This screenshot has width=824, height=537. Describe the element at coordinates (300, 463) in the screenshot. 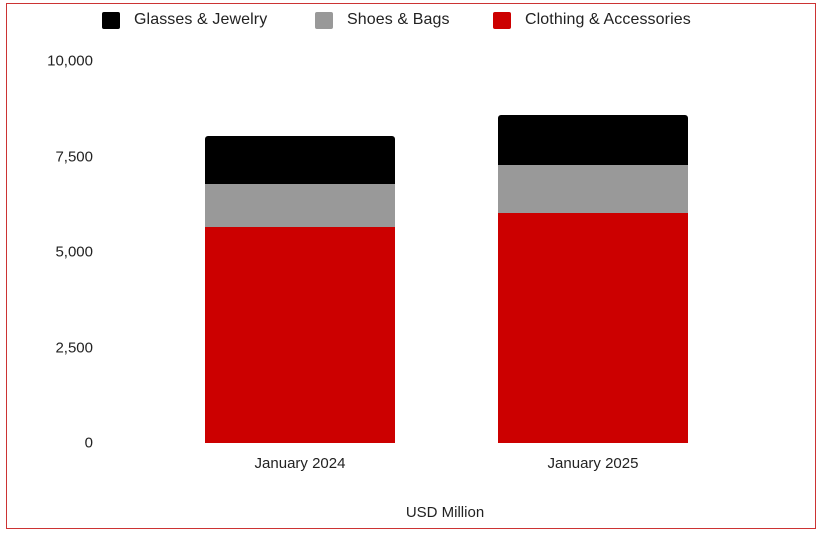

I see `x-tick-label: January 2024` at that location.